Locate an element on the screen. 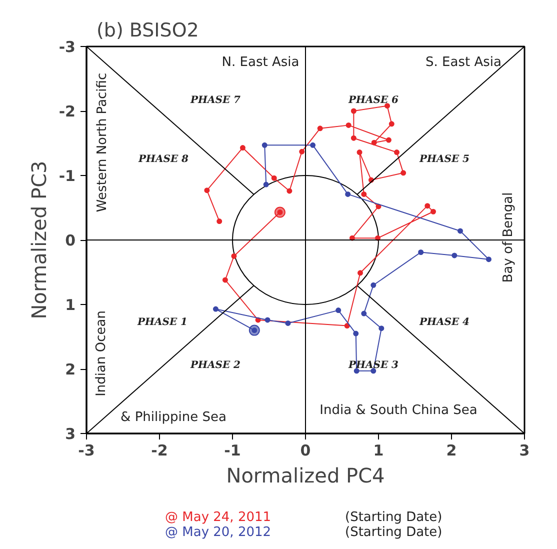 Image resolution: width=557 pixels, height=549 pixels. annotation: PHASE 2 is located at coordinates (215, 365).